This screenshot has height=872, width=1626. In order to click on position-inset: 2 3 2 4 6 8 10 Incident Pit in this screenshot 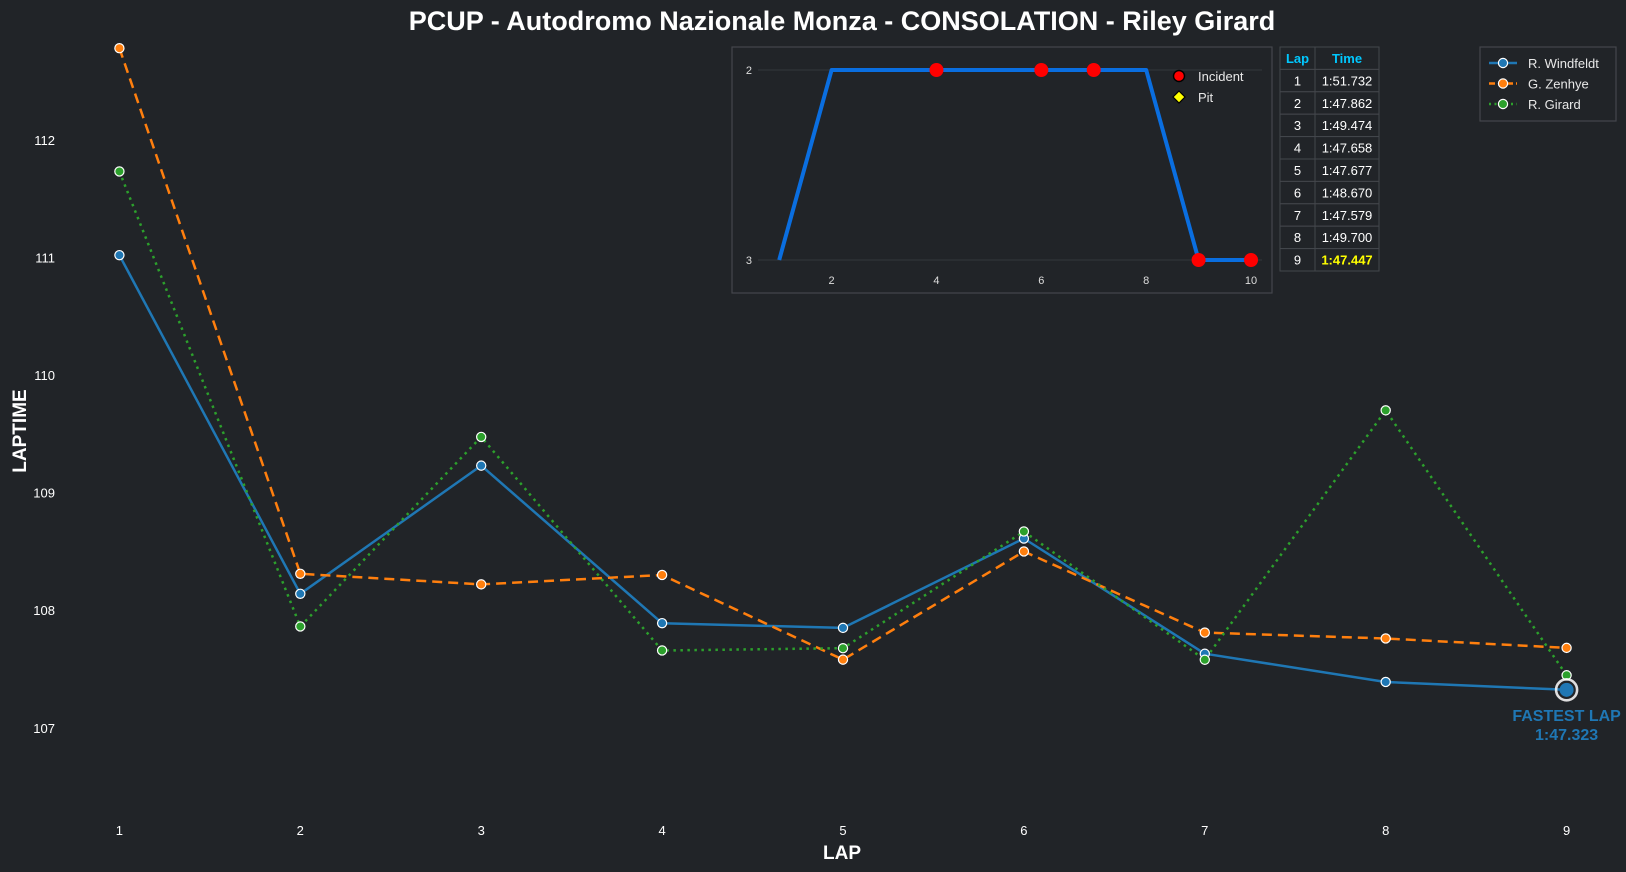, I will do `click(1002, 170)`.